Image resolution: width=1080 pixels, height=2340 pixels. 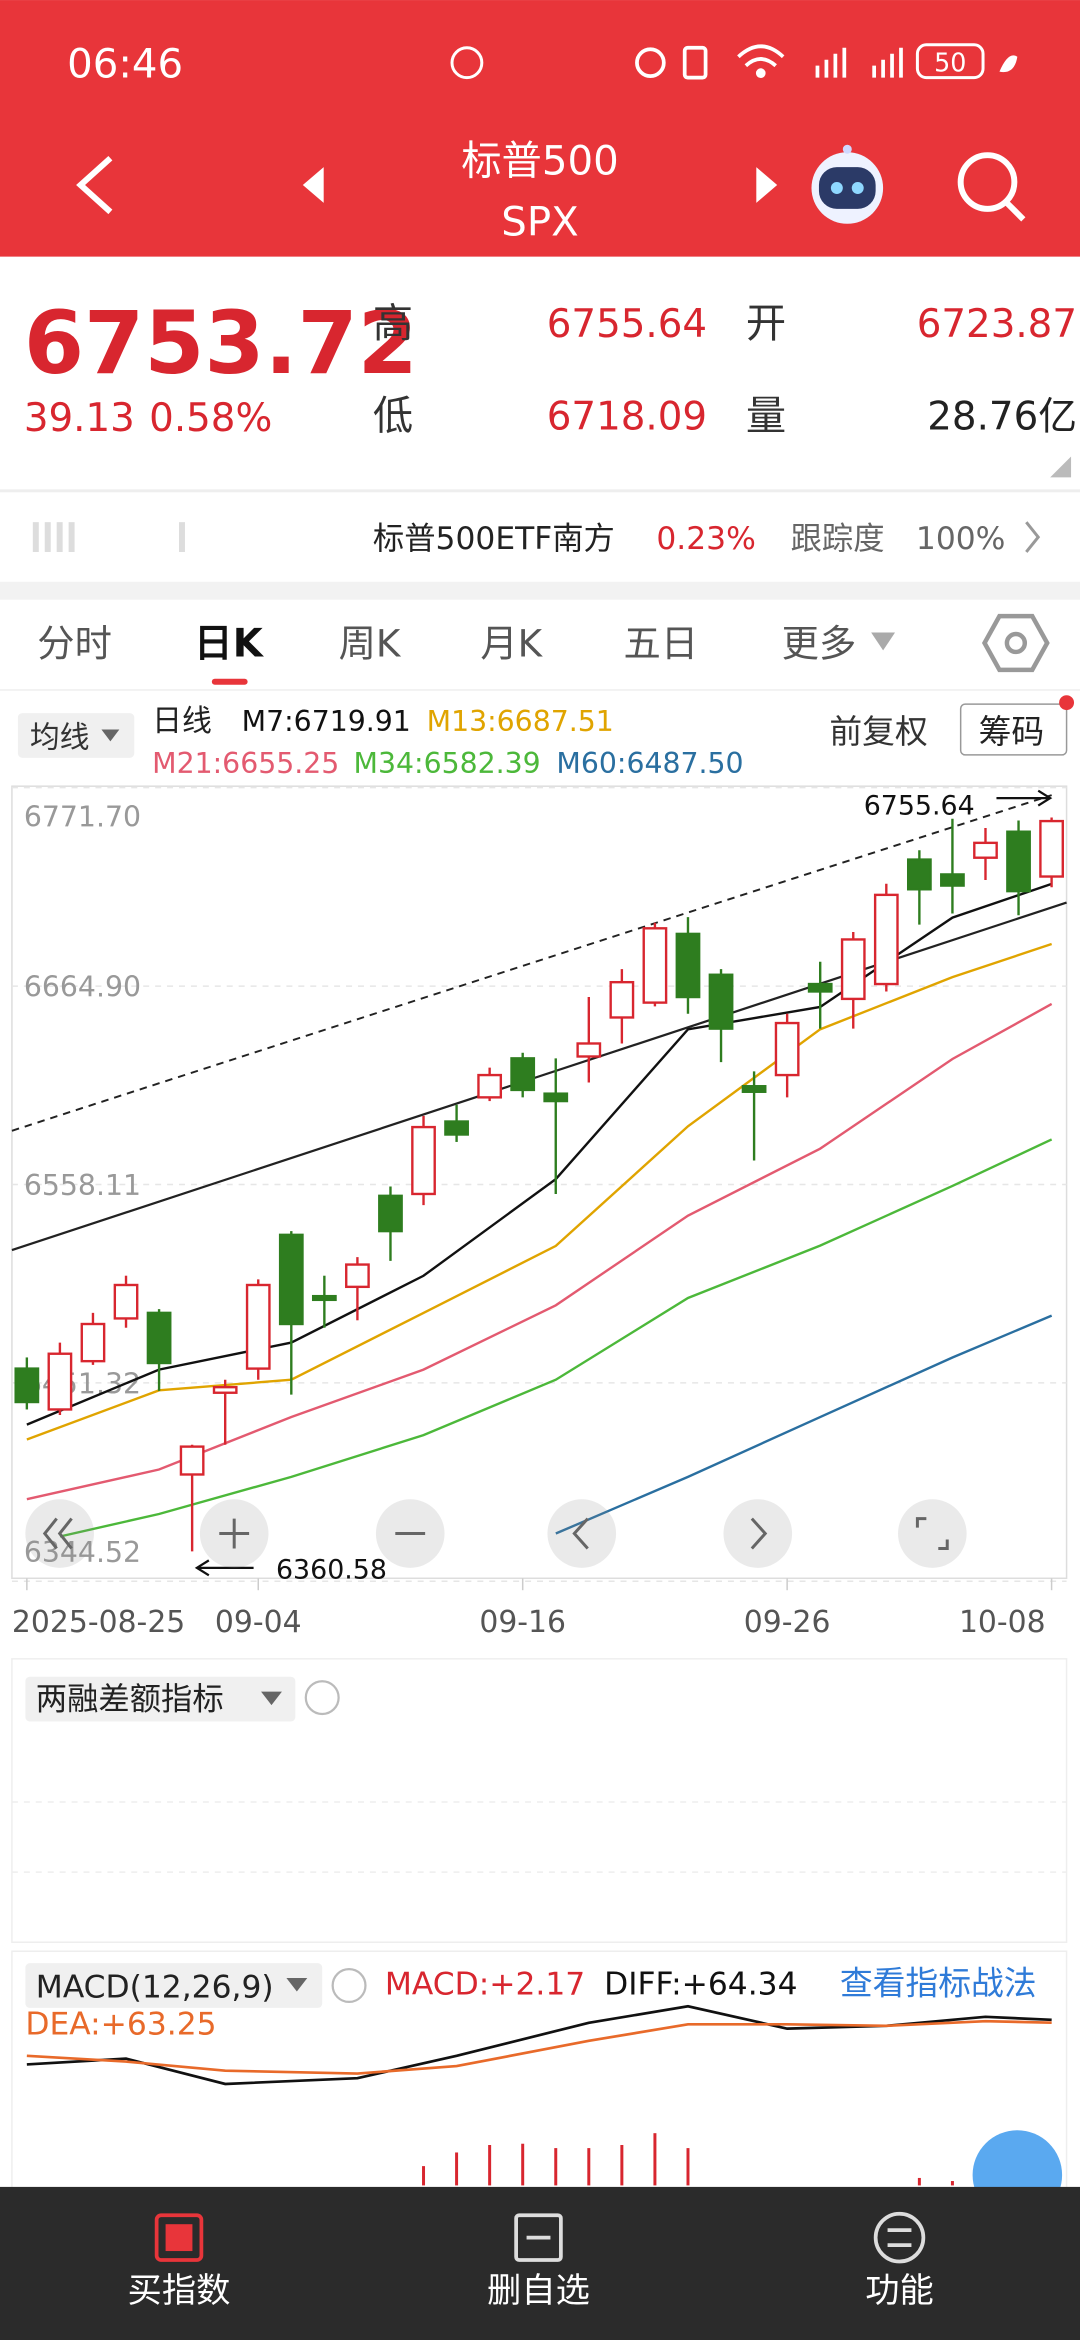 I want to click on y-tick-label: 6344.52, so click(x=82, y=1552).